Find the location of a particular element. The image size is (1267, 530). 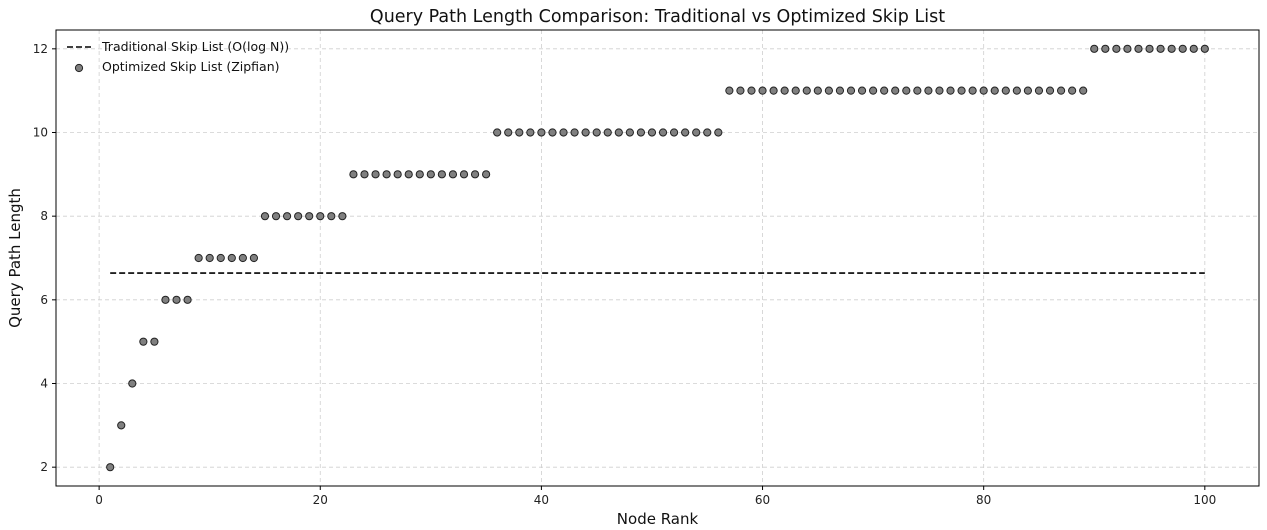

x-tick-label: 0 is located at coordinates (99, 500).